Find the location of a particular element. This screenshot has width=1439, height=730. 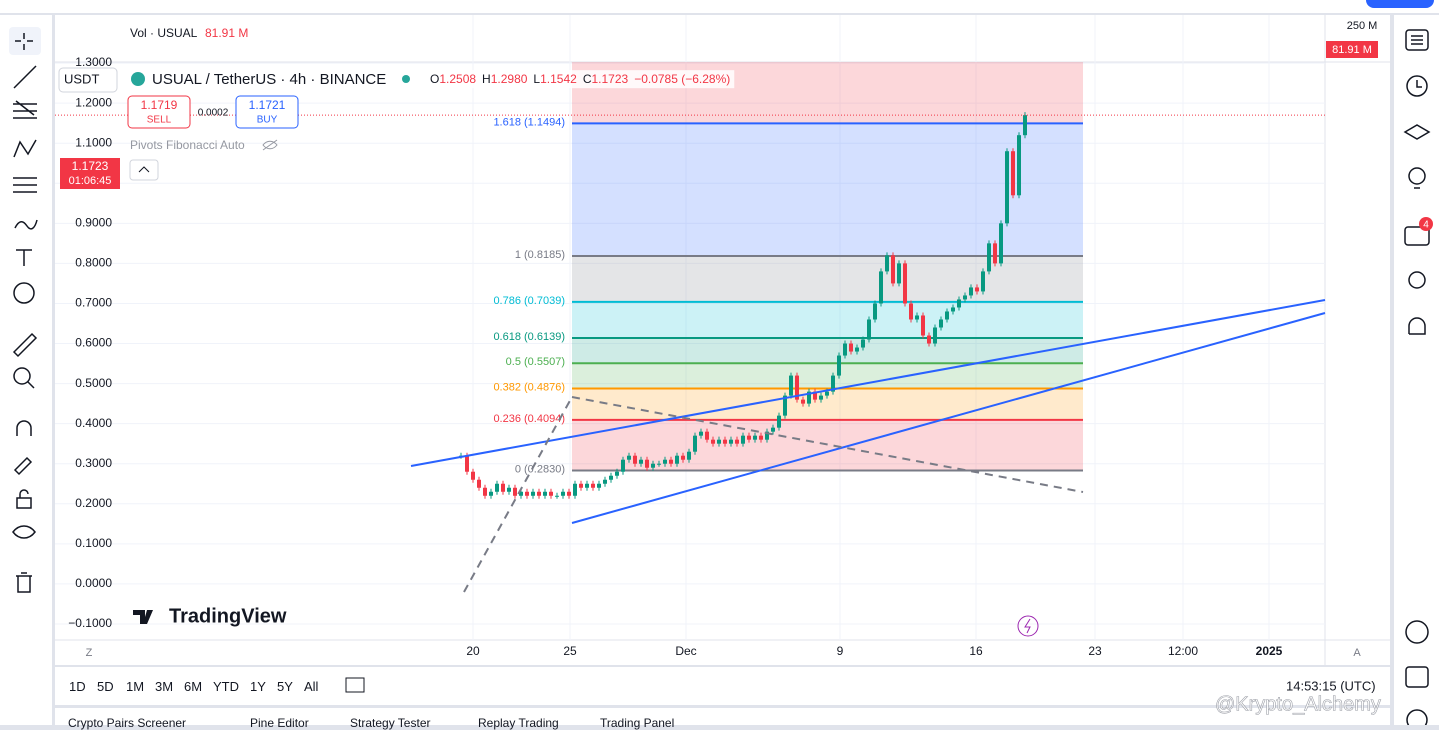

clock: 14:53:15 (UTC) is located at coordinates (1331, 685).